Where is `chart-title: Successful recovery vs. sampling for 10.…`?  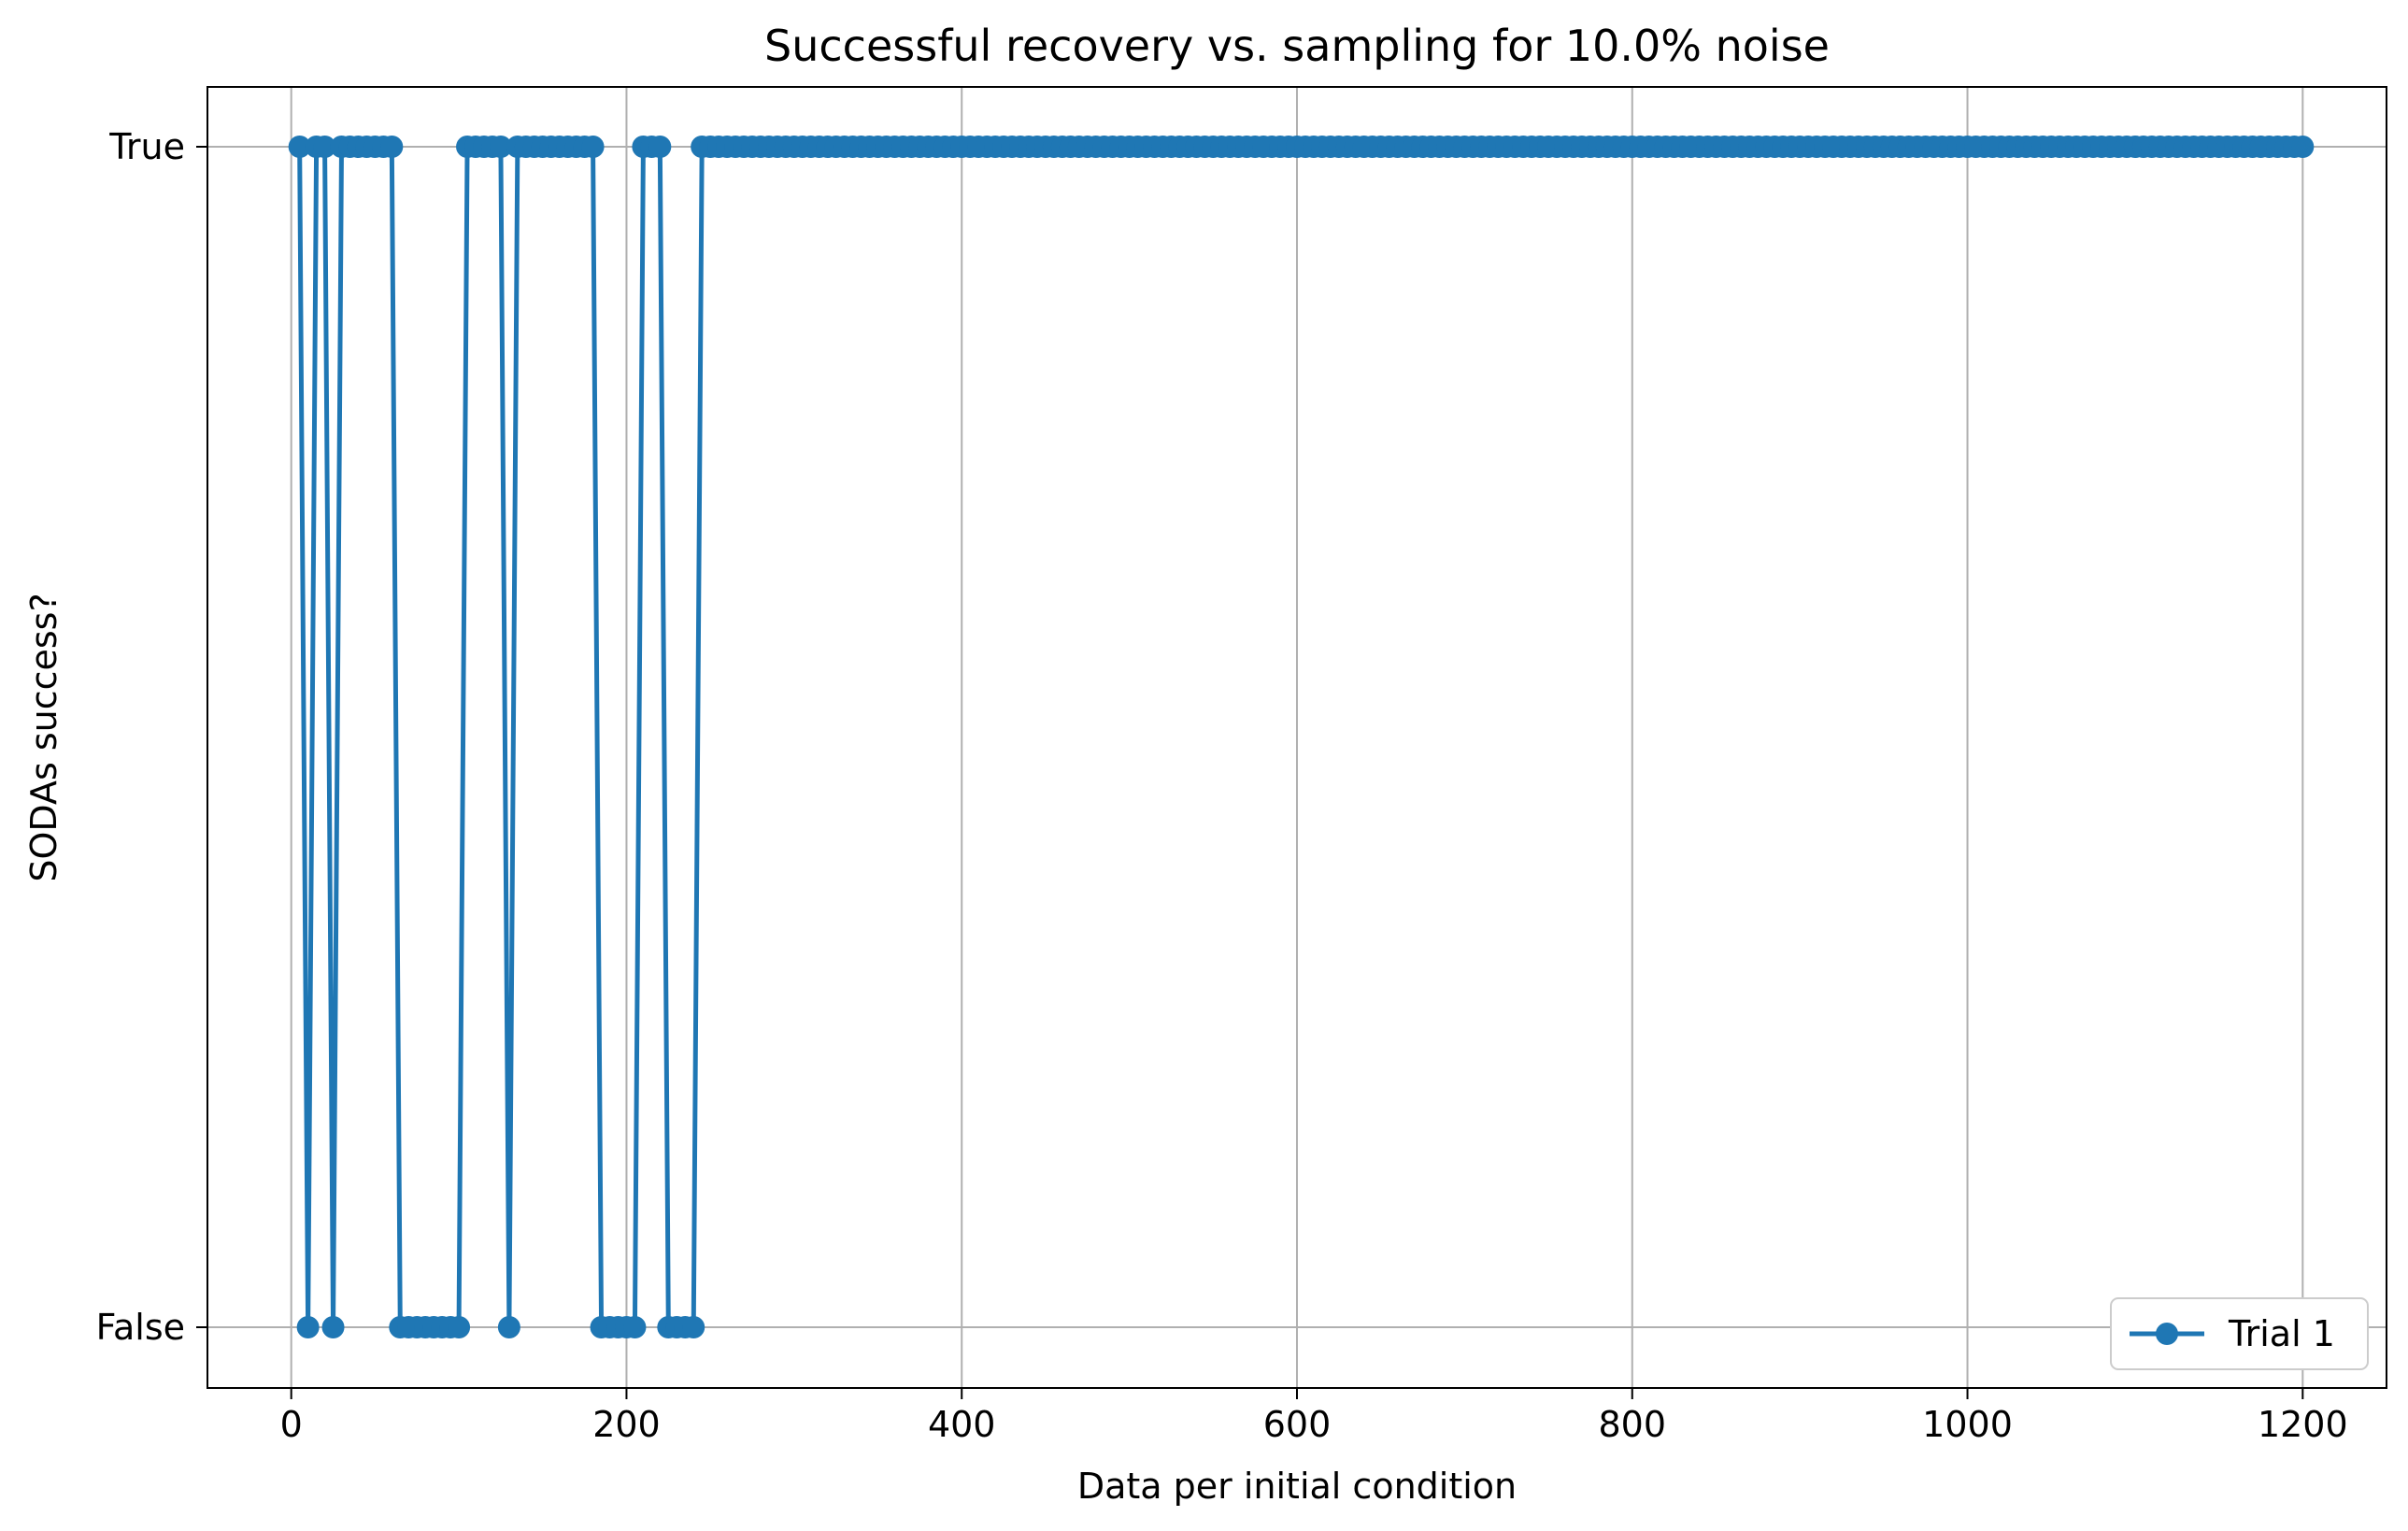 chart-title: Successful recovery vs. sampling for 10.… is located at coordinates (1297, 46).